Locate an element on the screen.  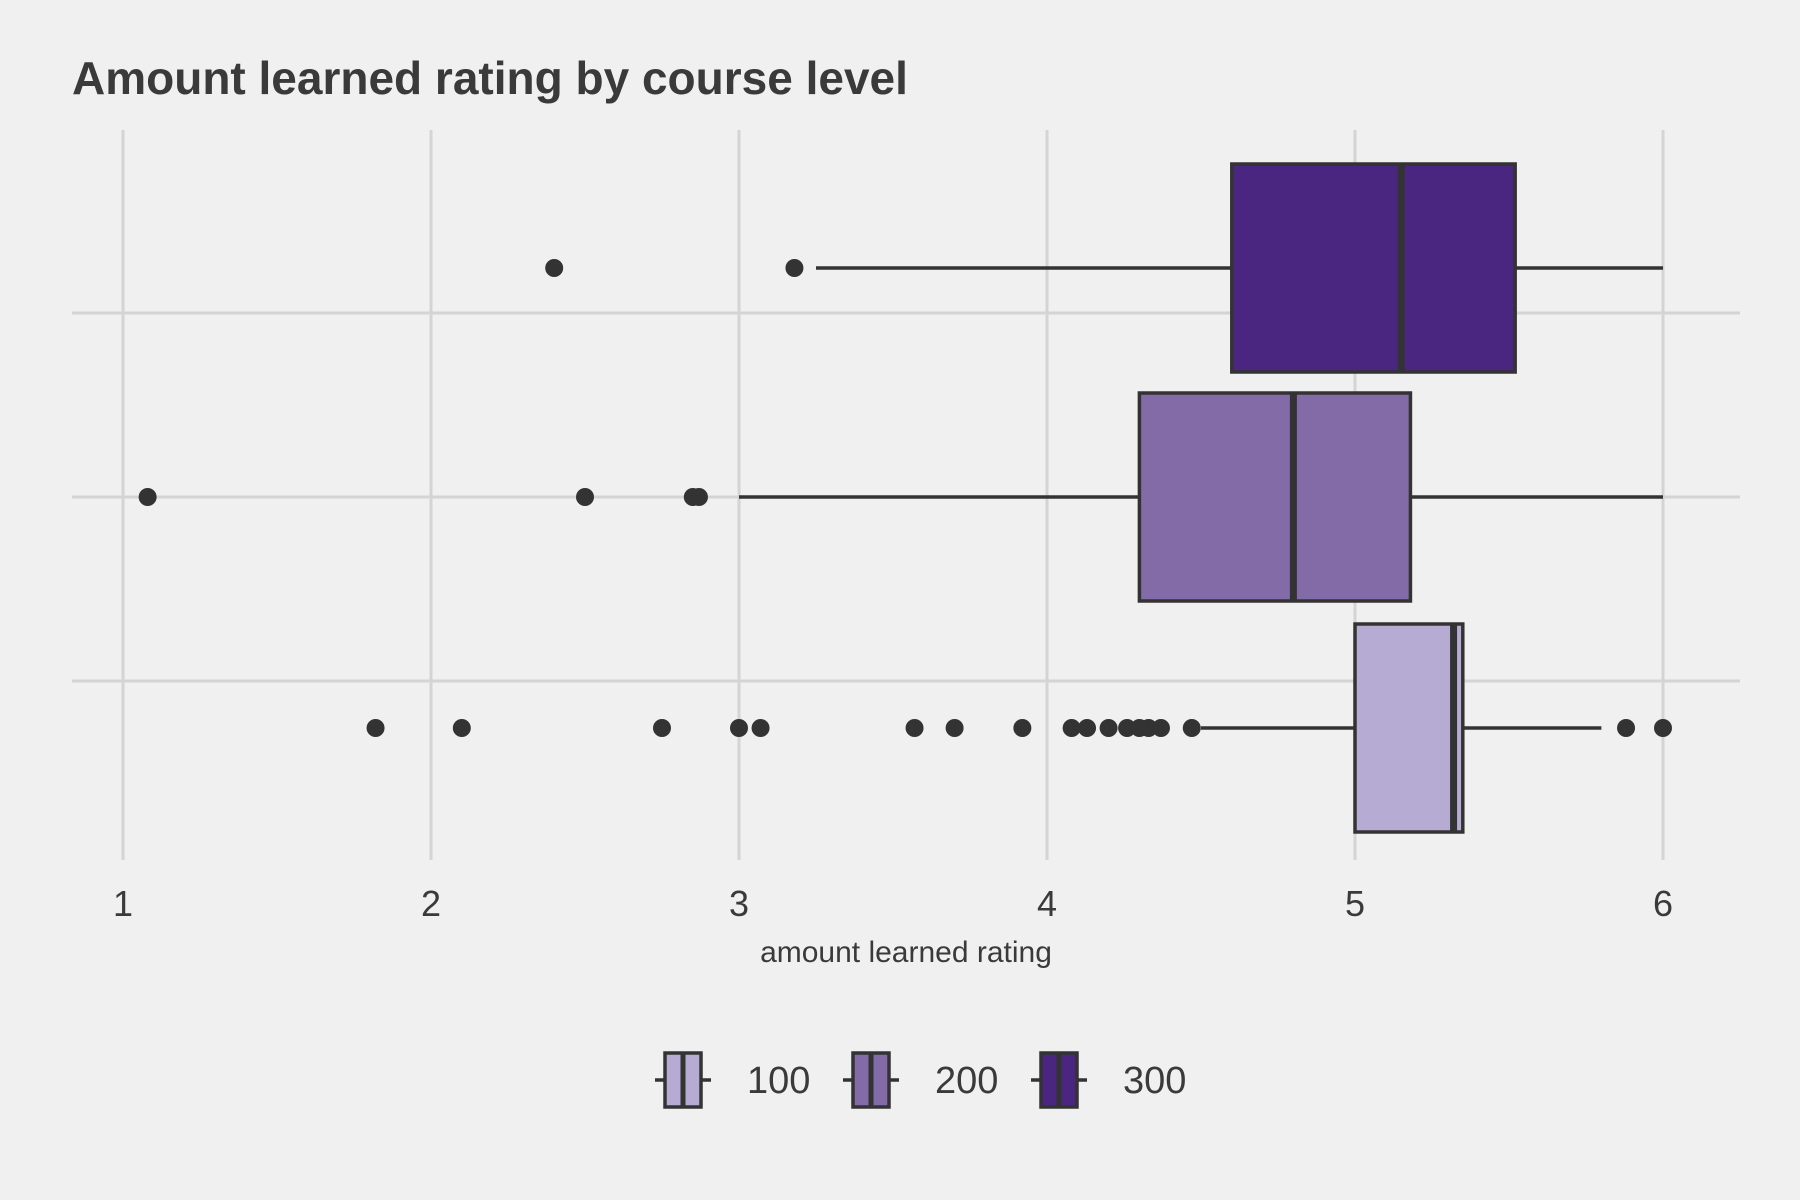
x-tick-label: 1 is located at coordinates (123, 903).